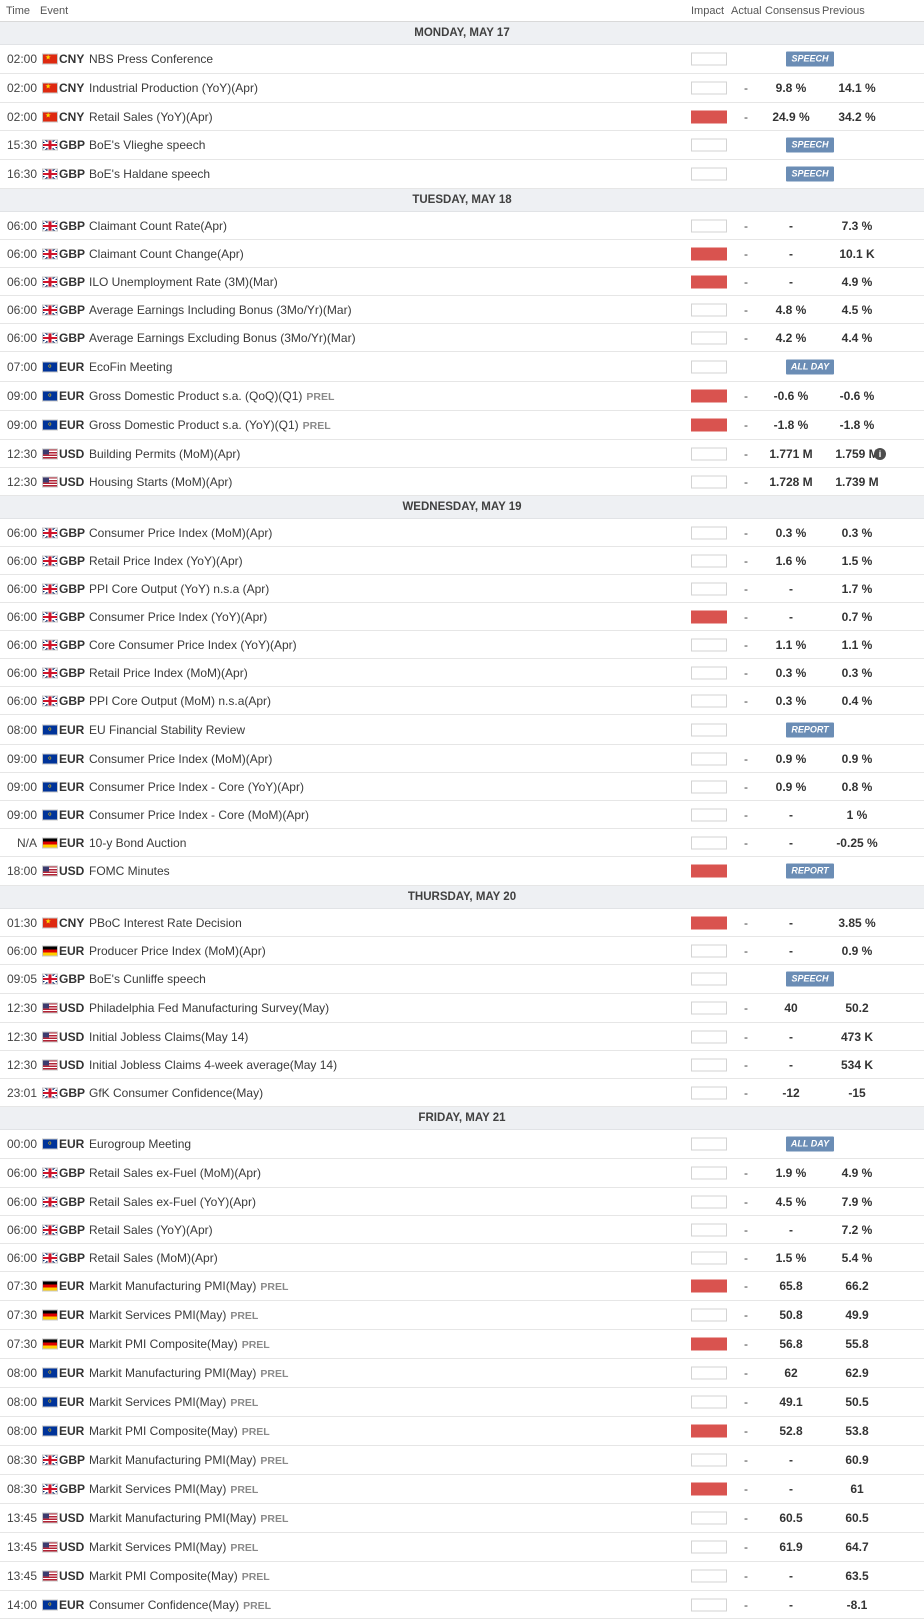 The image size is (924, 1619). I want to click on event-title: Building Permits (MoM)(Apr), so click(165, 453).